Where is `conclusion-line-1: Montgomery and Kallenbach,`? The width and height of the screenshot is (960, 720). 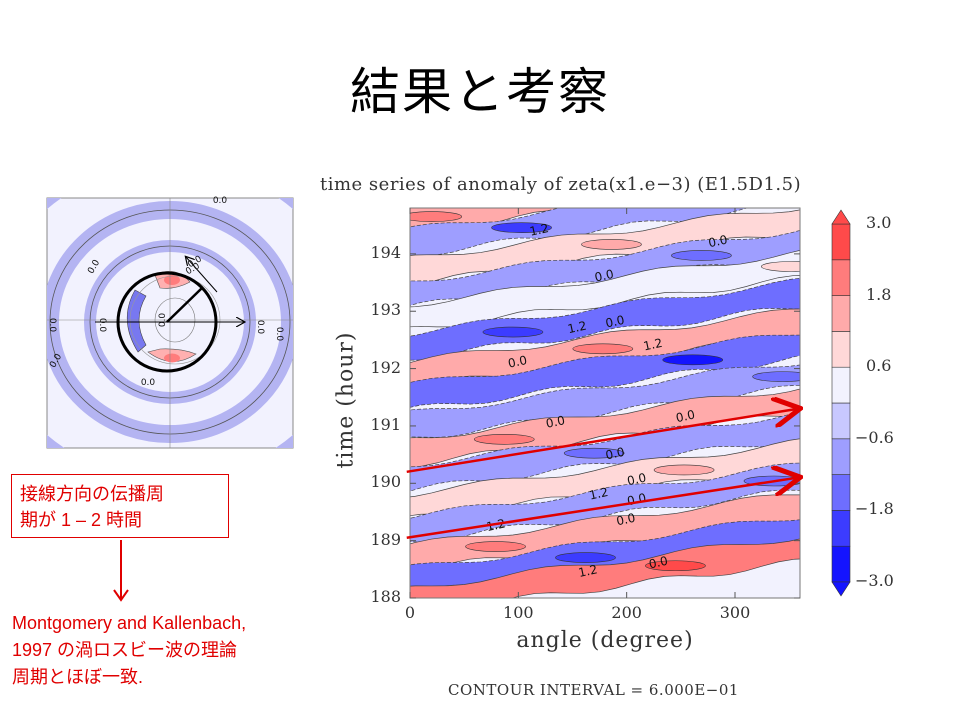 conclusion-line-1: Montgomery and Kallenbach, is located at coordinates (129, 623).